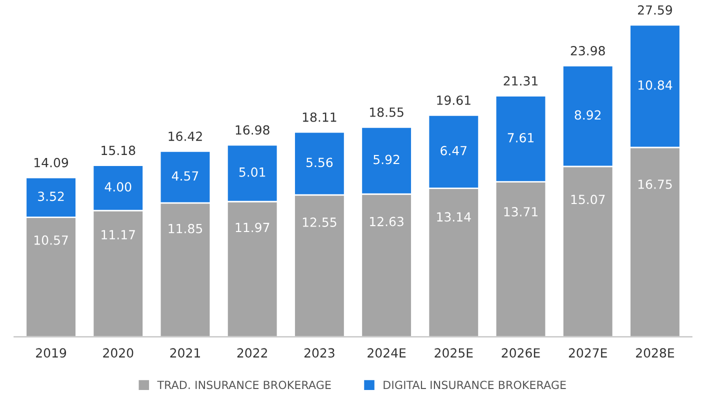 This screenshot has height=401, width=706. What do you see at coordinates (655, 184) in the screenshot?
I see `data-label: 16.75` at bounding box center [655, 184].